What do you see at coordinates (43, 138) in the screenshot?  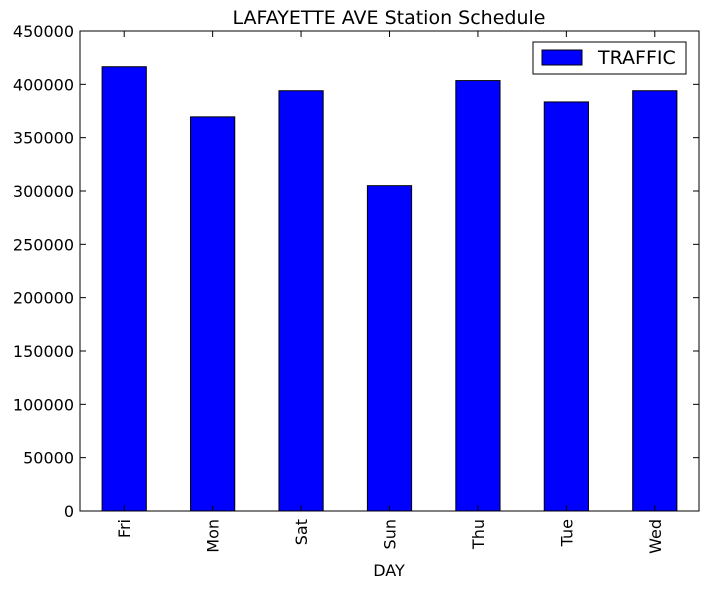 I see `y-tick-label: 350000` at bounding box center [43, 138].